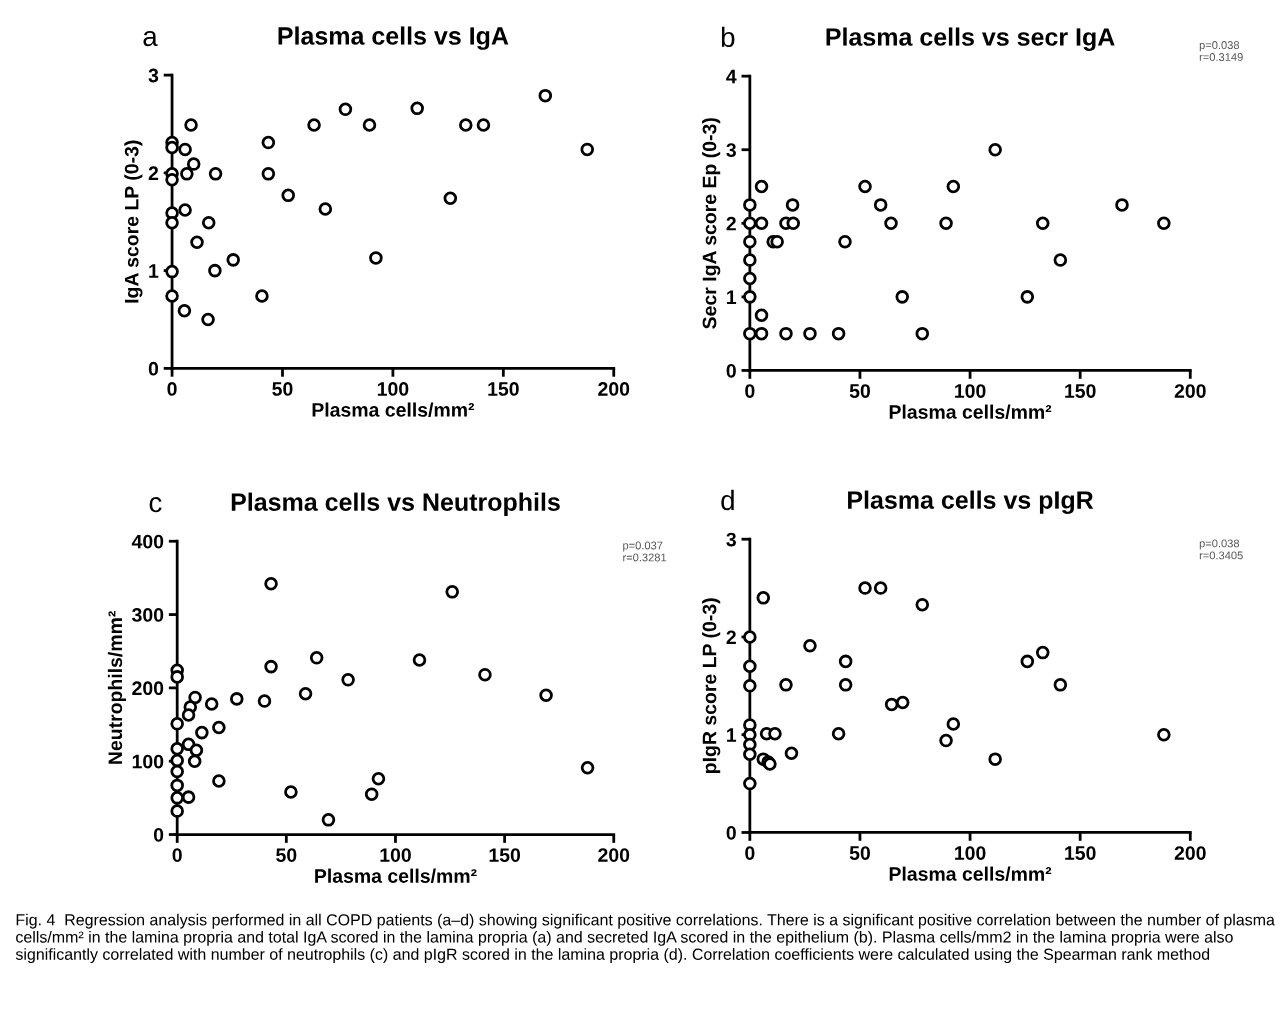  Describe the element at coordinates (393, 38) in the screenshot. I see `chart-title: Plasma cells vs IgA` at that location.